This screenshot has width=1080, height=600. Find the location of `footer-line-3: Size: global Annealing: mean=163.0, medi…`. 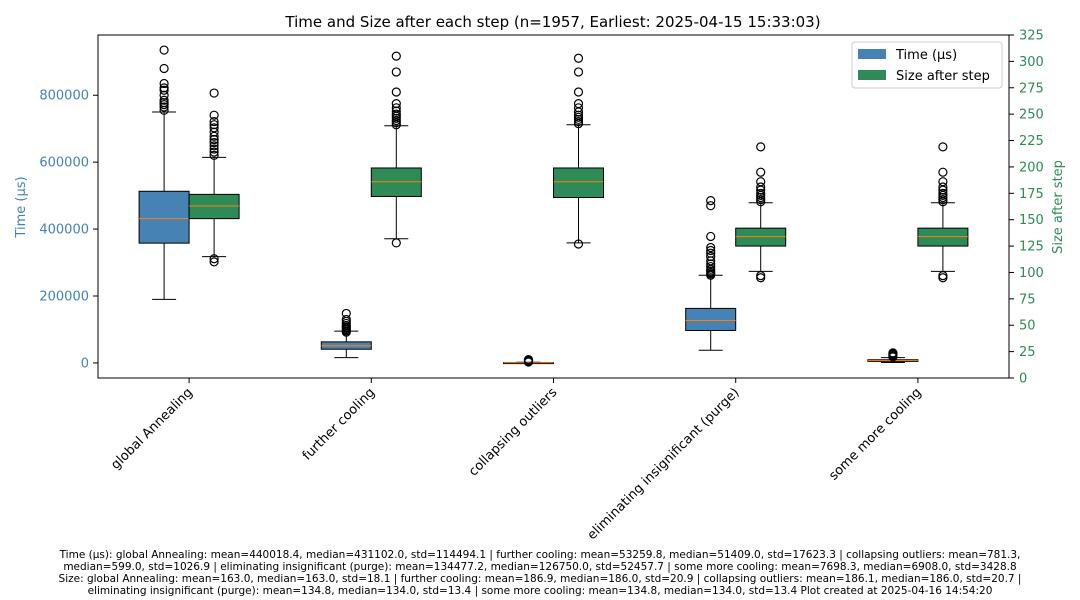

footer-line-3: Size: global Annealing: mean=163.0, medi… is located at coordinates (540, 579).